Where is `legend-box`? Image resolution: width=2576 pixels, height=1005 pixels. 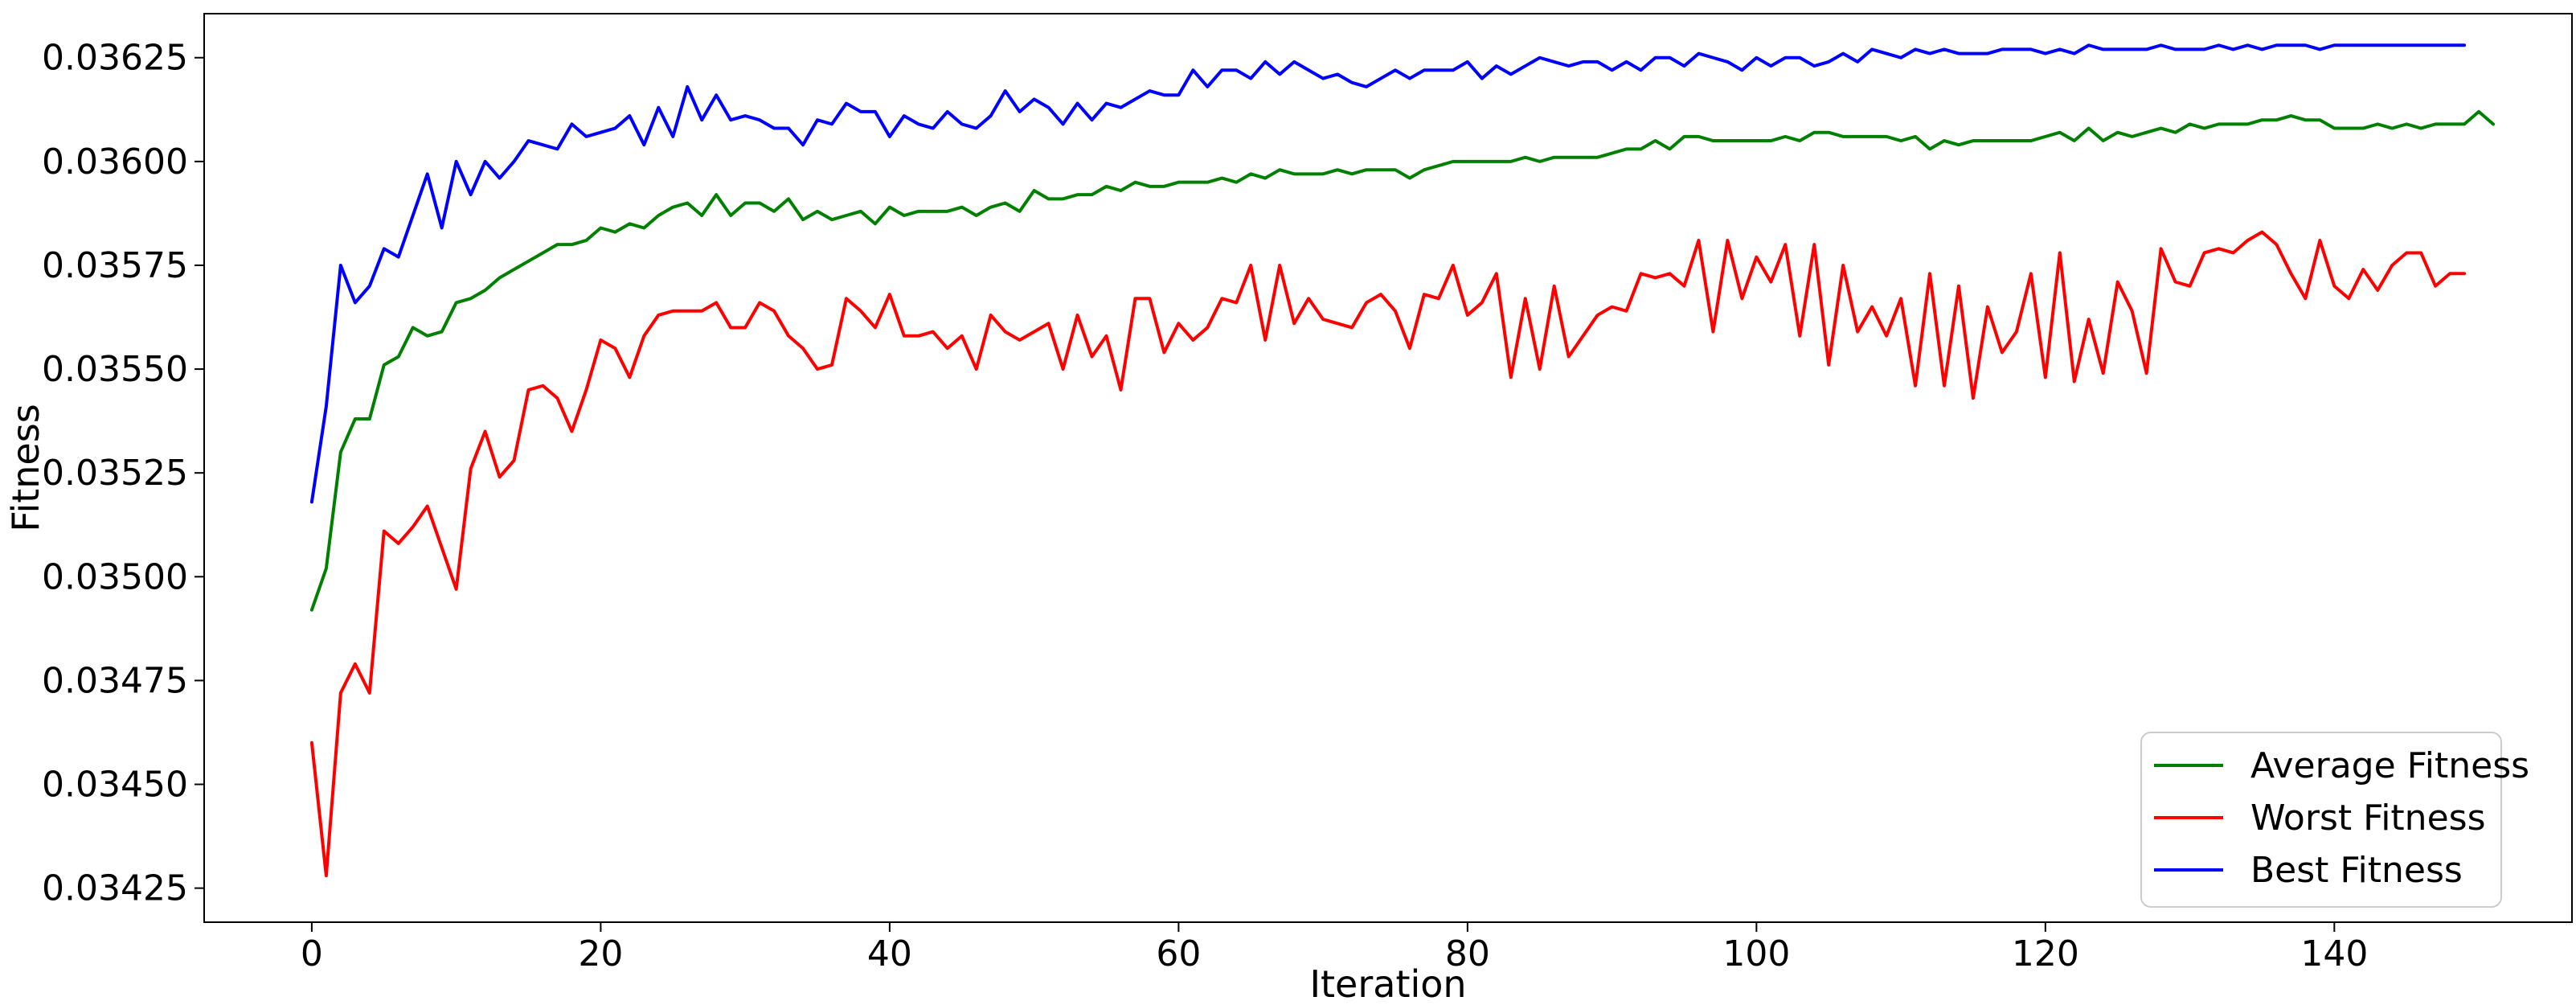 legend-box is located at coordinates (2321, 820).